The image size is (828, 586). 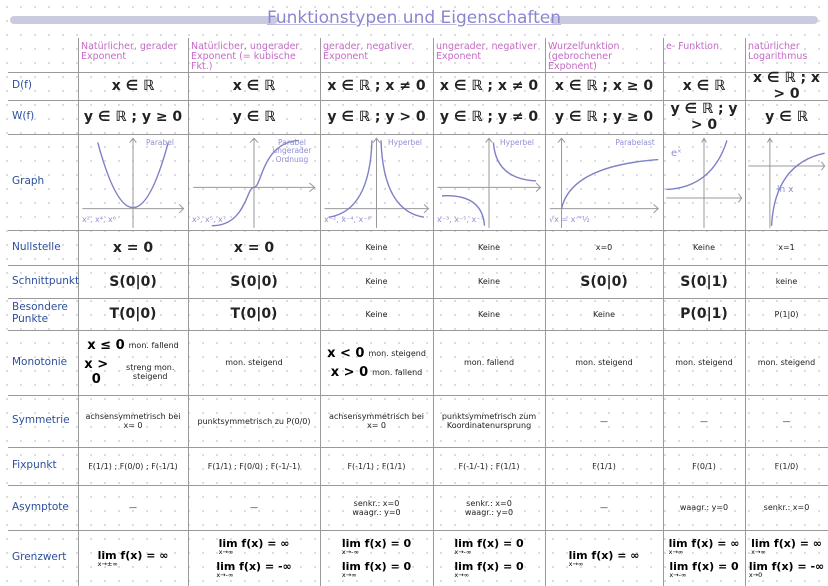 What do you see at coordinates (376, 566) in the screenshot?
I see `limit-expression: lim f(x) = 0` at bounding box center [376, 566].